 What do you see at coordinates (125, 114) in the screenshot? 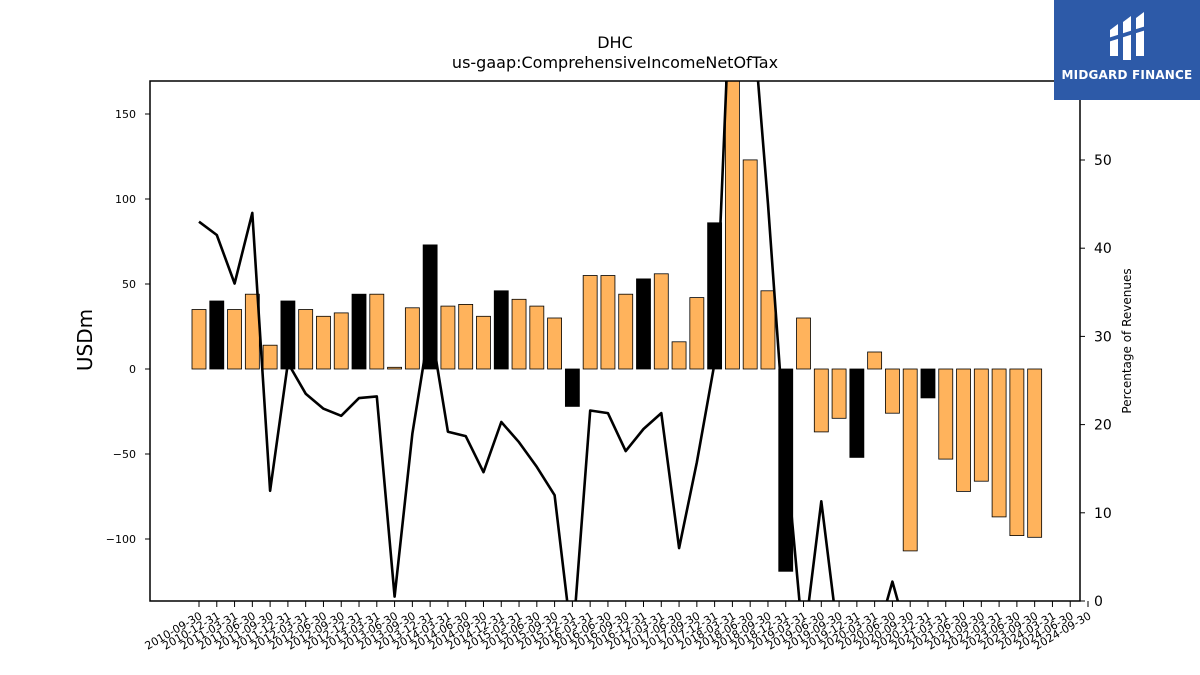
I see `y-tick-label: 150` at bounding box center [125, 114].